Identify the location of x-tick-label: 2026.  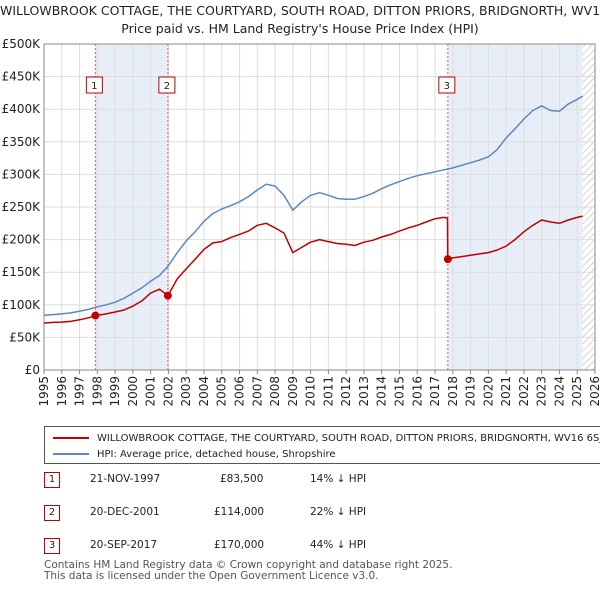
(594, 391).